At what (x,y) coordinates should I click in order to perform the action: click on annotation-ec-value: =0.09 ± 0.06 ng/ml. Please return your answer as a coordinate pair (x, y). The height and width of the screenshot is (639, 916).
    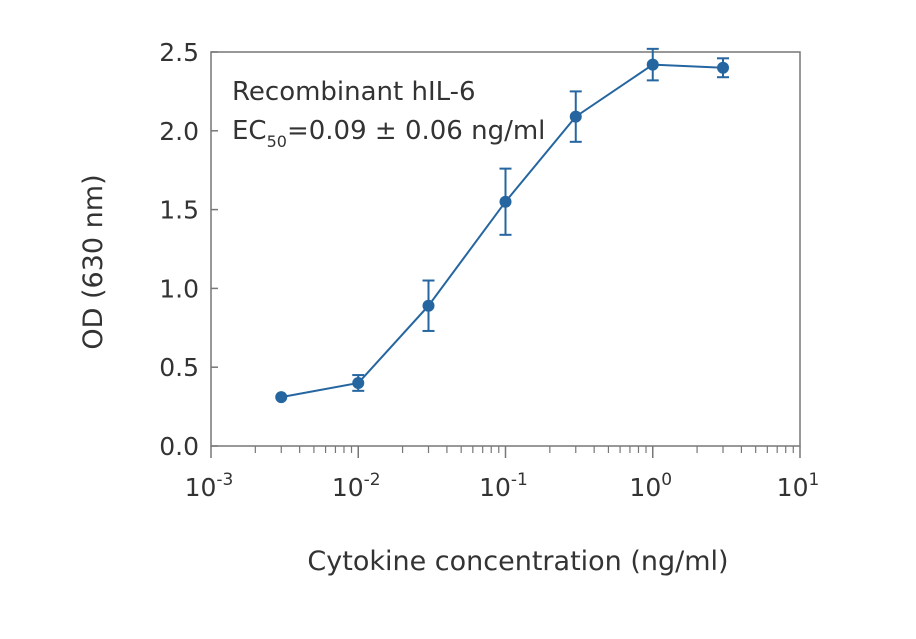
    Looking at the image, I should click on (416, 131).